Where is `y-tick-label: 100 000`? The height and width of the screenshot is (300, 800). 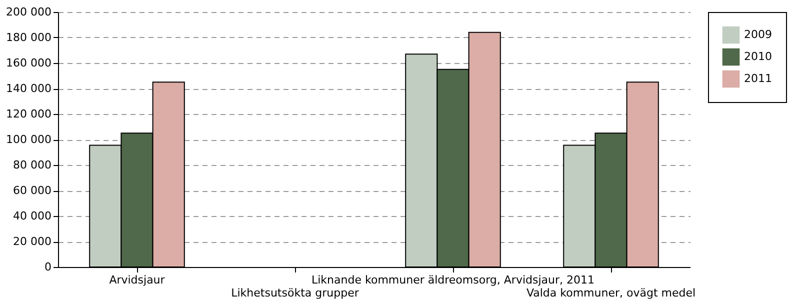 y-tick-label: 100 000 is located at coordinates (29, 139).